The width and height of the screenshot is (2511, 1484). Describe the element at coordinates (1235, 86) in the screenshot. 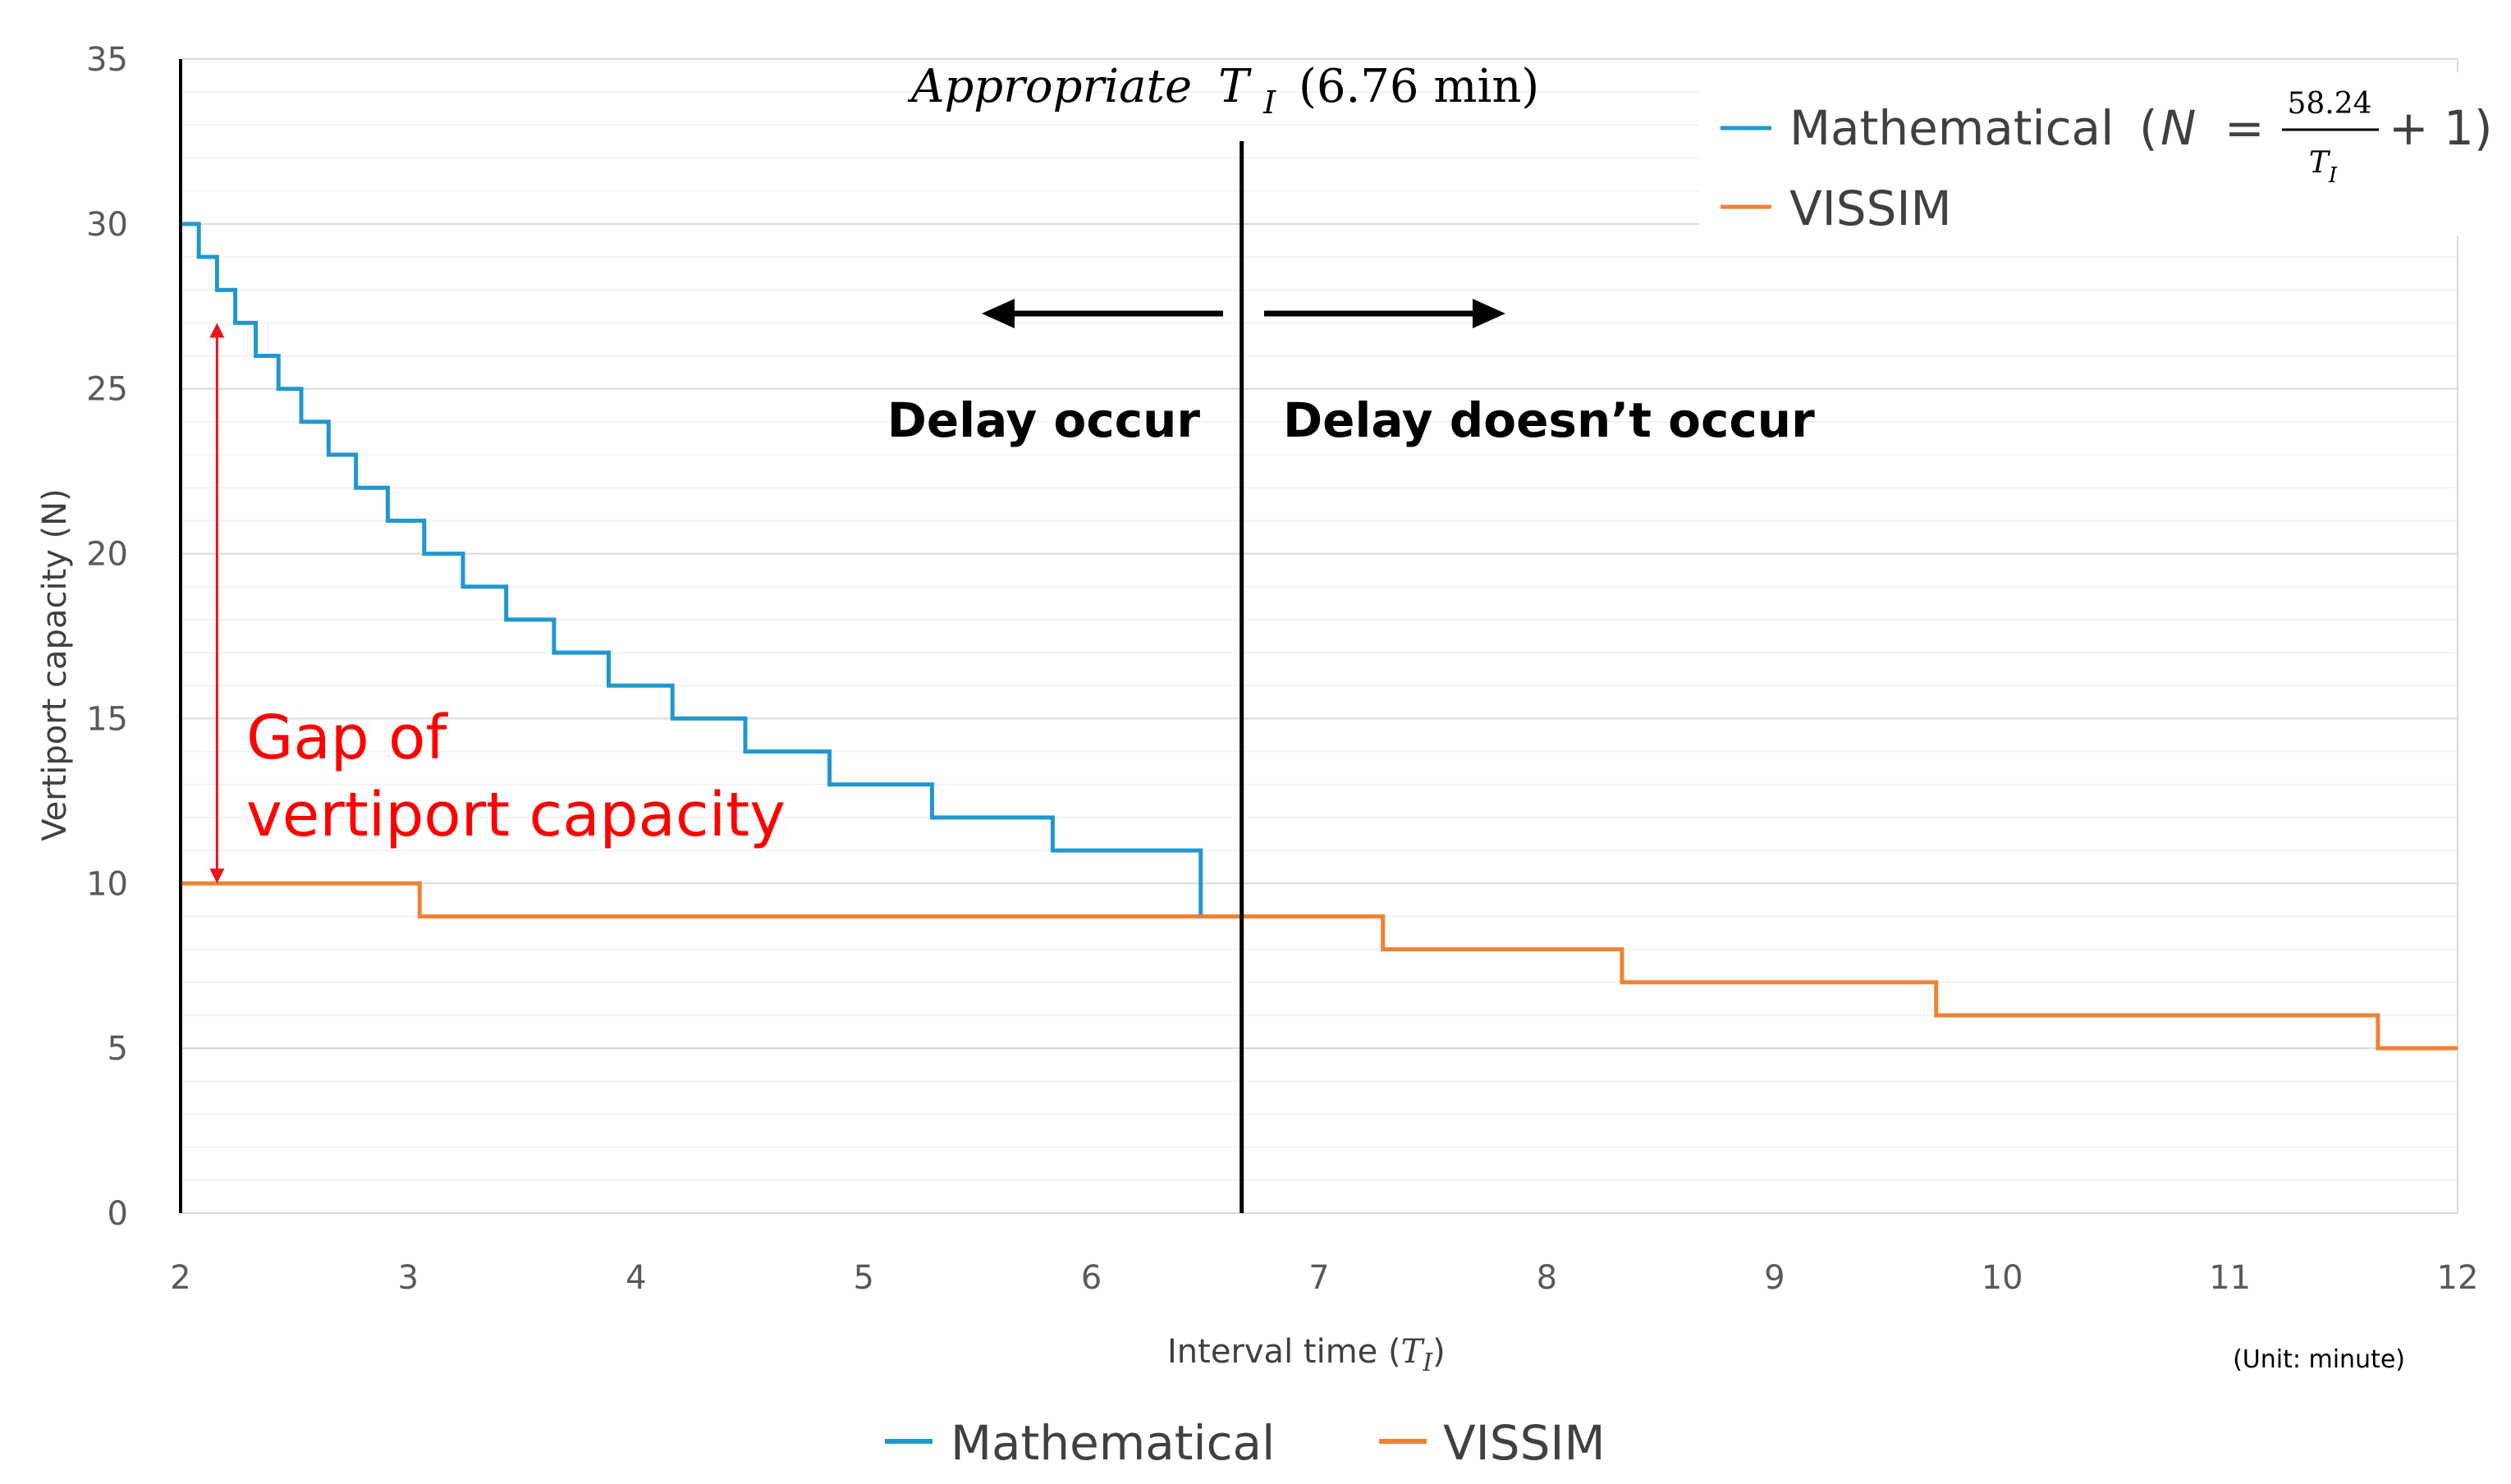

I see `appropriate-symbol: T` at that location.